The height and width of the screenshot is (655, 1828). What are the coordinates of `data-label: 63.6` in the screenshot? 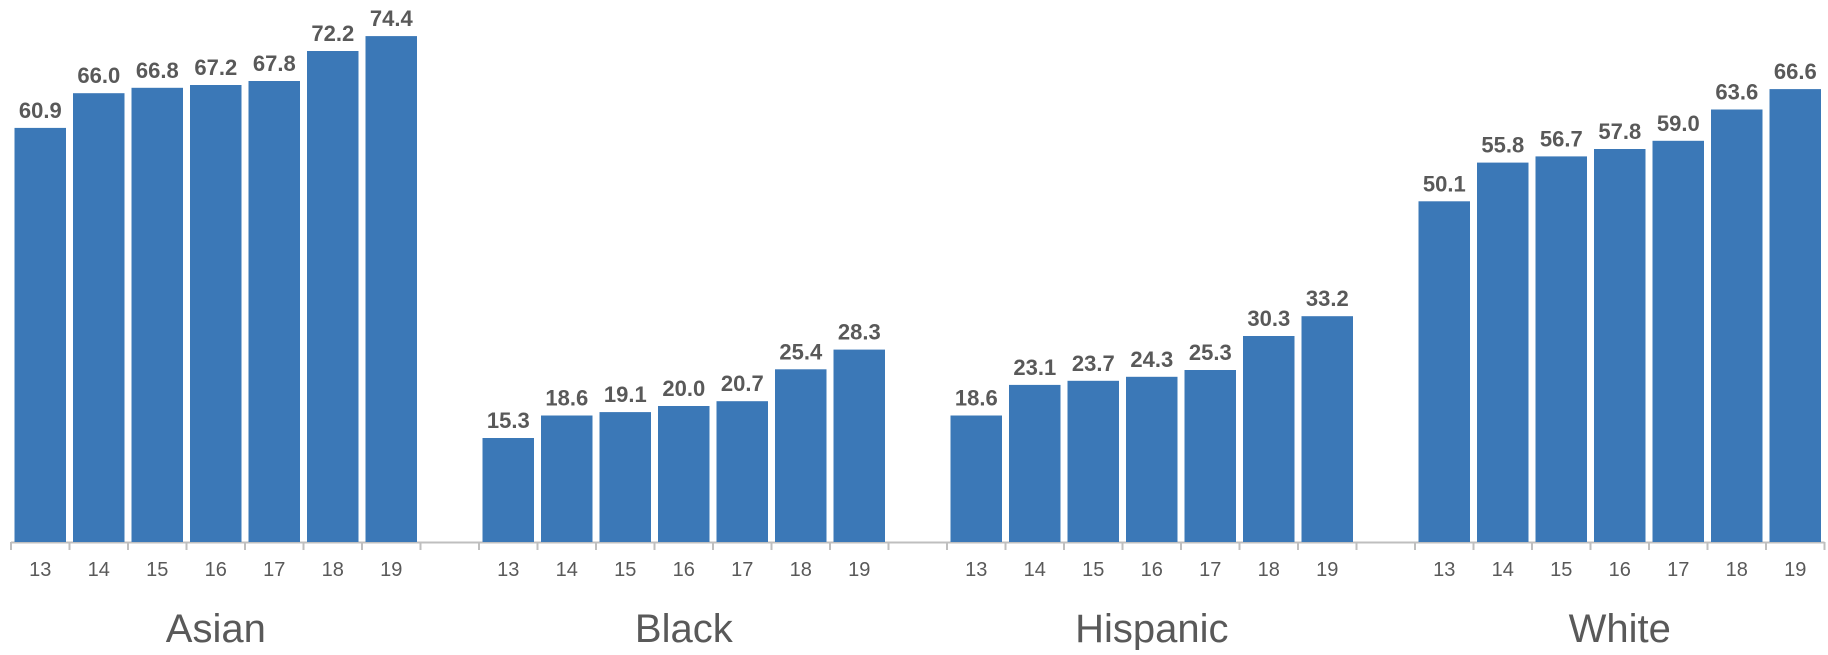 It's located at (1736, 92).